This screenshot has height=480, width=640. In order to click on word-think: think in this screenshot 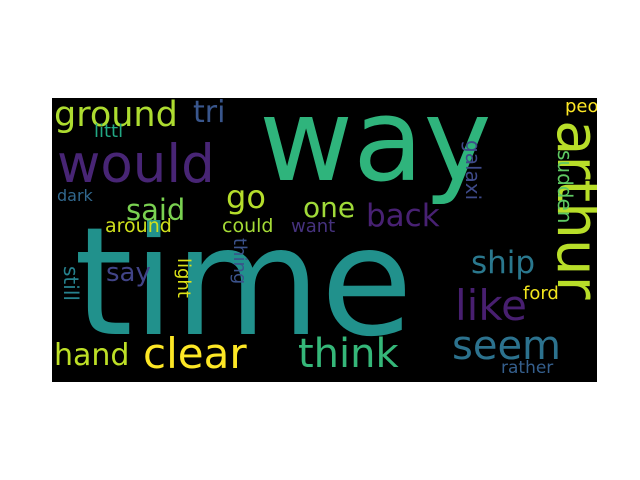, I will do `click(348, 354)`.